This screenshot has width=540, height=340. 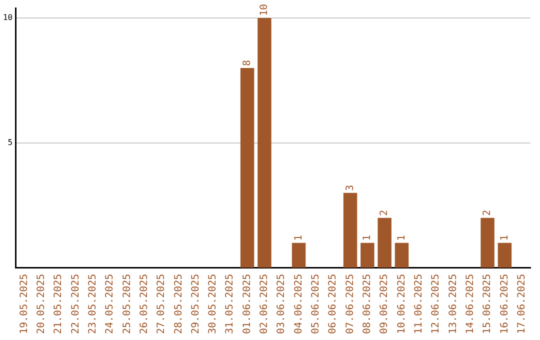 What do you see at coordinates (162, 304) in the screenshot?
I see `x-tick-label: 27.05.2025` at bounding box center [162, 304].